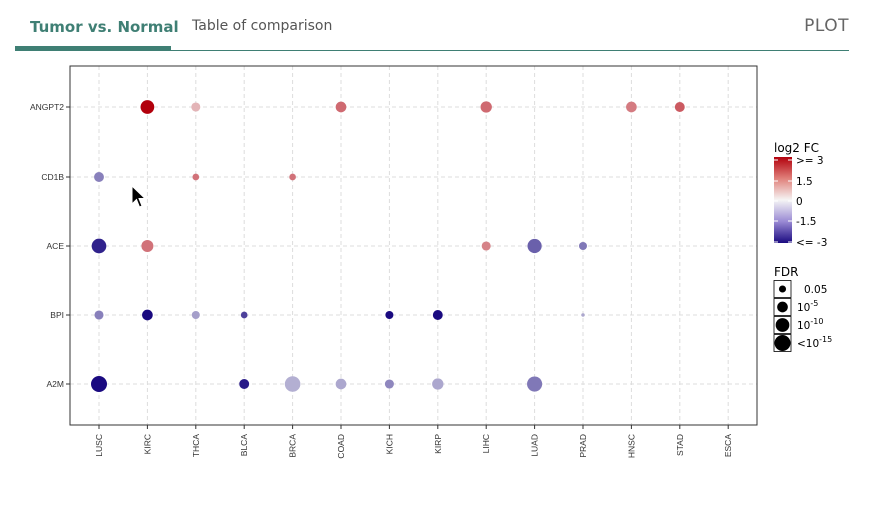  What do you see at coordinates (800, 195) in the screenshot?
I see `color-legend: log2 FC >= 3 1.5 0 -1.5 <= -3` at bounding box center [800, 195].